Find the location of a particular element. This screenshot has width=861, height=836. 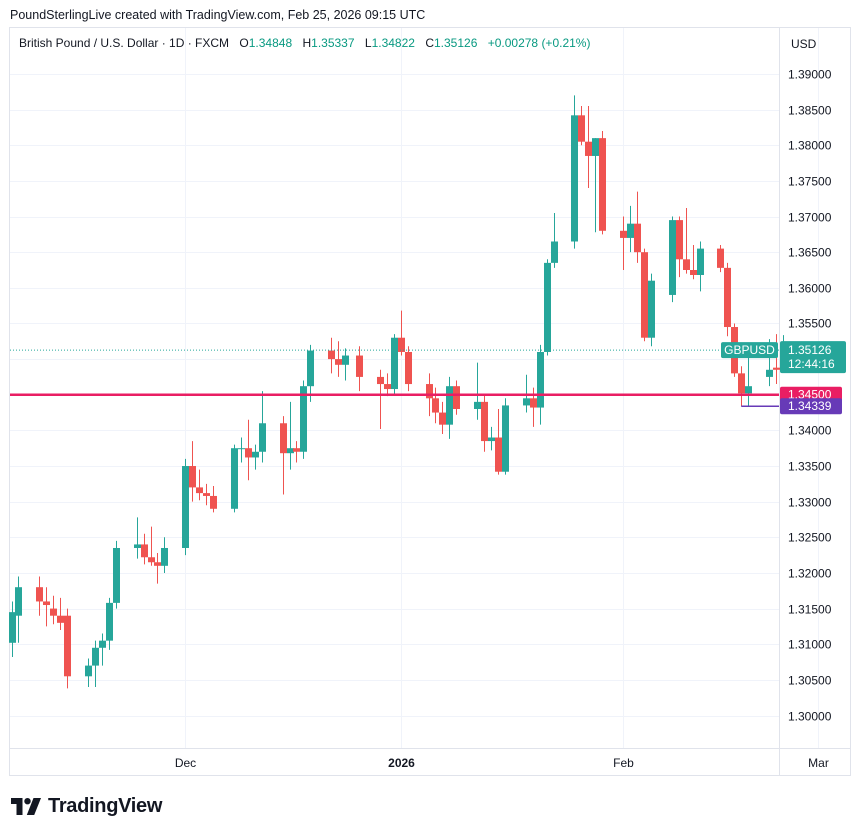

change-value: +0.00278 (+0.21%) is located at coordinates (539, 43).